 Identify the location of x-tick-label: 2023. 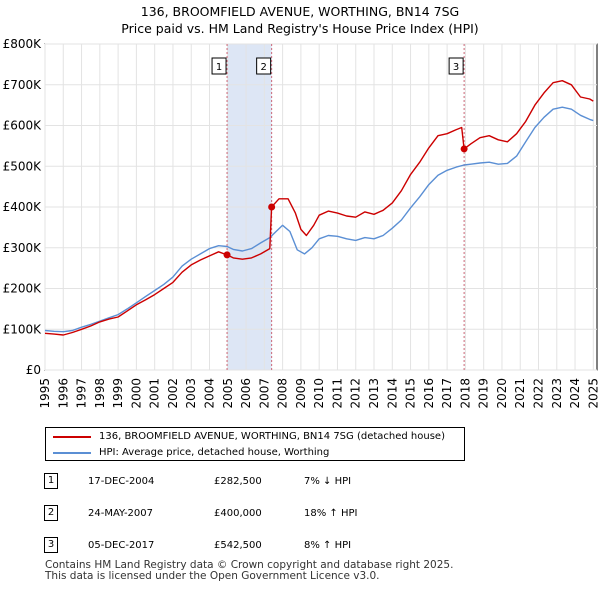
(557, 393).